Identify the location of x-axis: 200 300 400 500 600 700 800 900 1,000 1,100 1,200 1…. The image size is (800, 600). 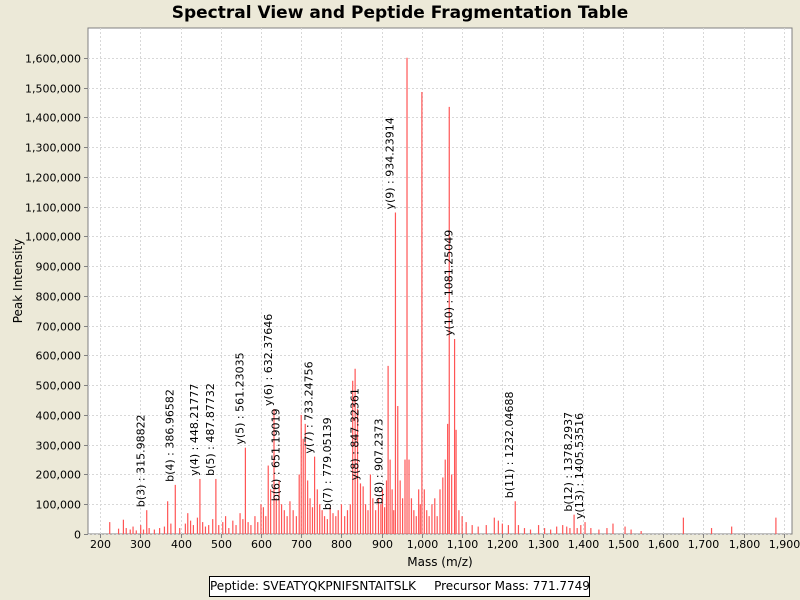
(445, 542).